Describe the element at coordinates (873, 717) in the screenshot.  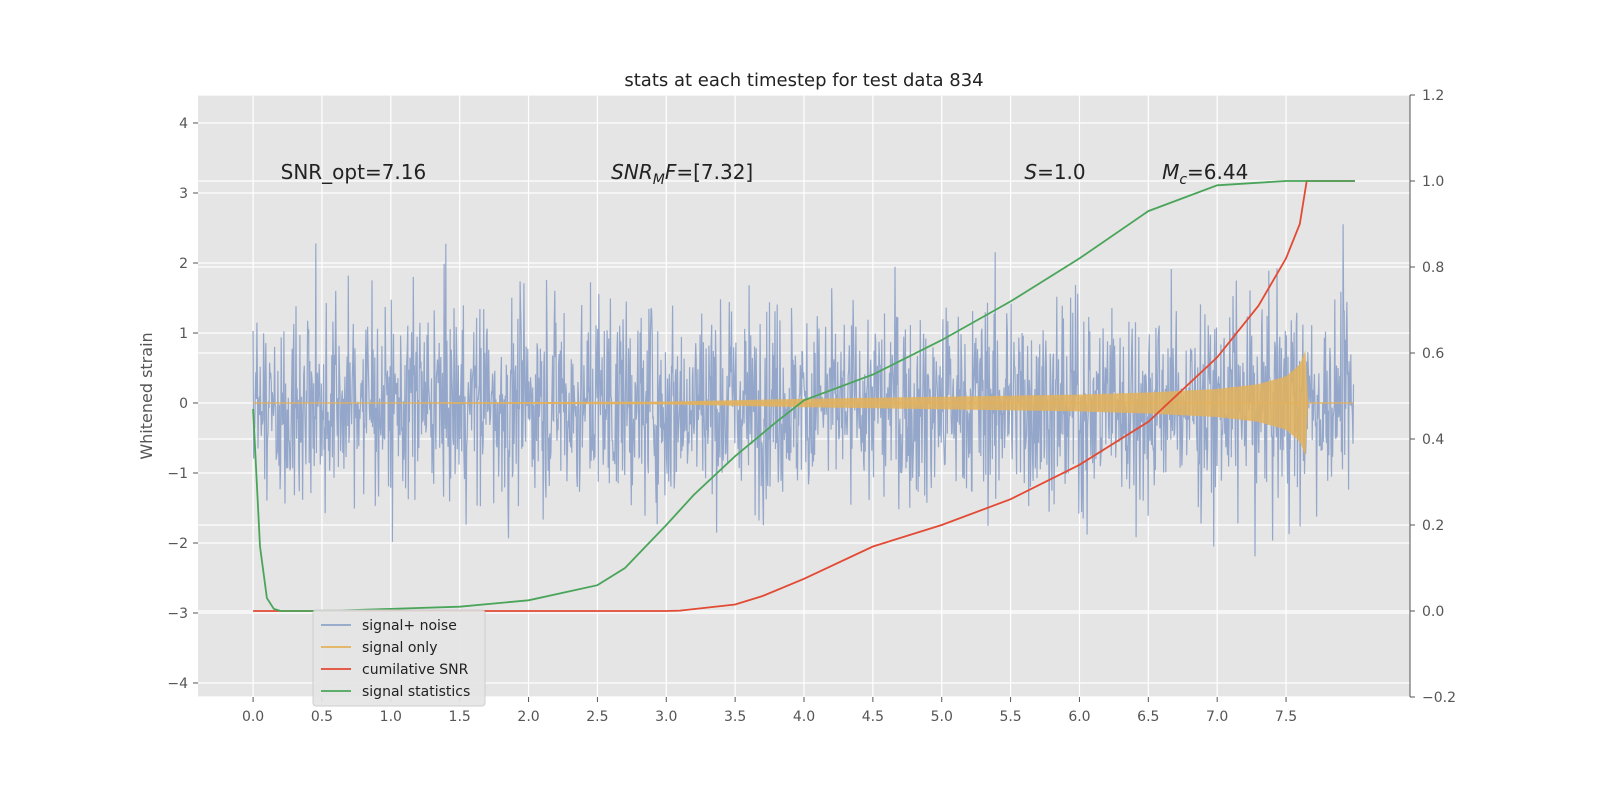
I see `x-tick-label: 4.5` at that location.